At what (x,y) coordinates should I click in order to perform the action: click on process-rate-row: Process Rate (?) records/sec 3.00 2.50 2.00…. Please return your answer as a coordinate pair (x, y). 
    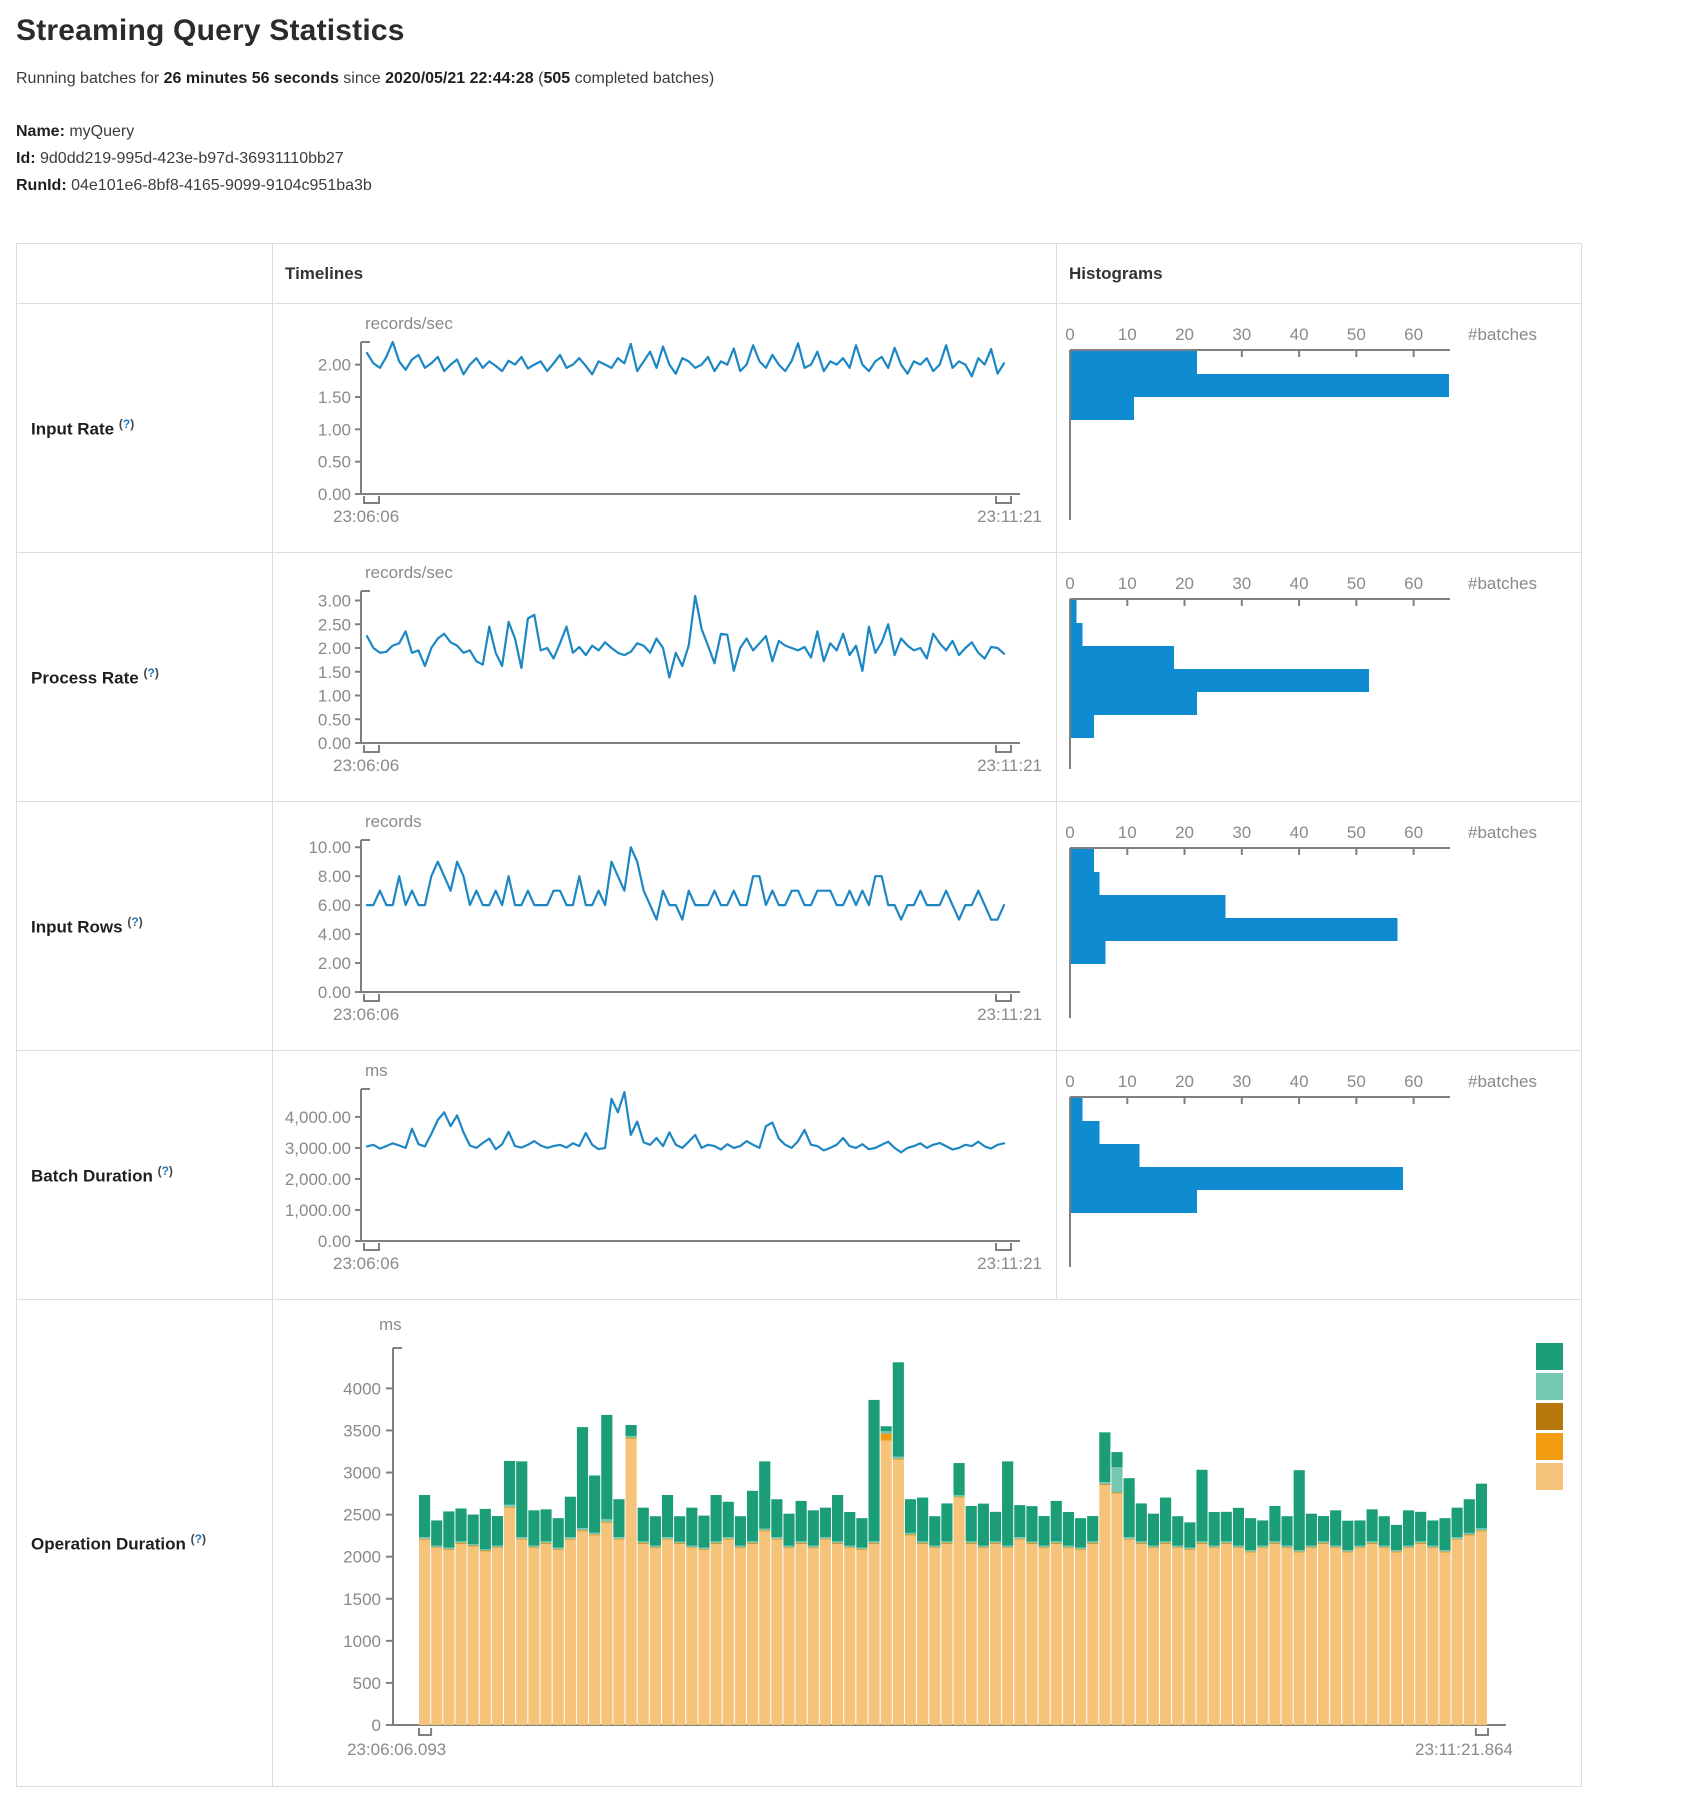
    Looking at the image, I should click on (799, 677).